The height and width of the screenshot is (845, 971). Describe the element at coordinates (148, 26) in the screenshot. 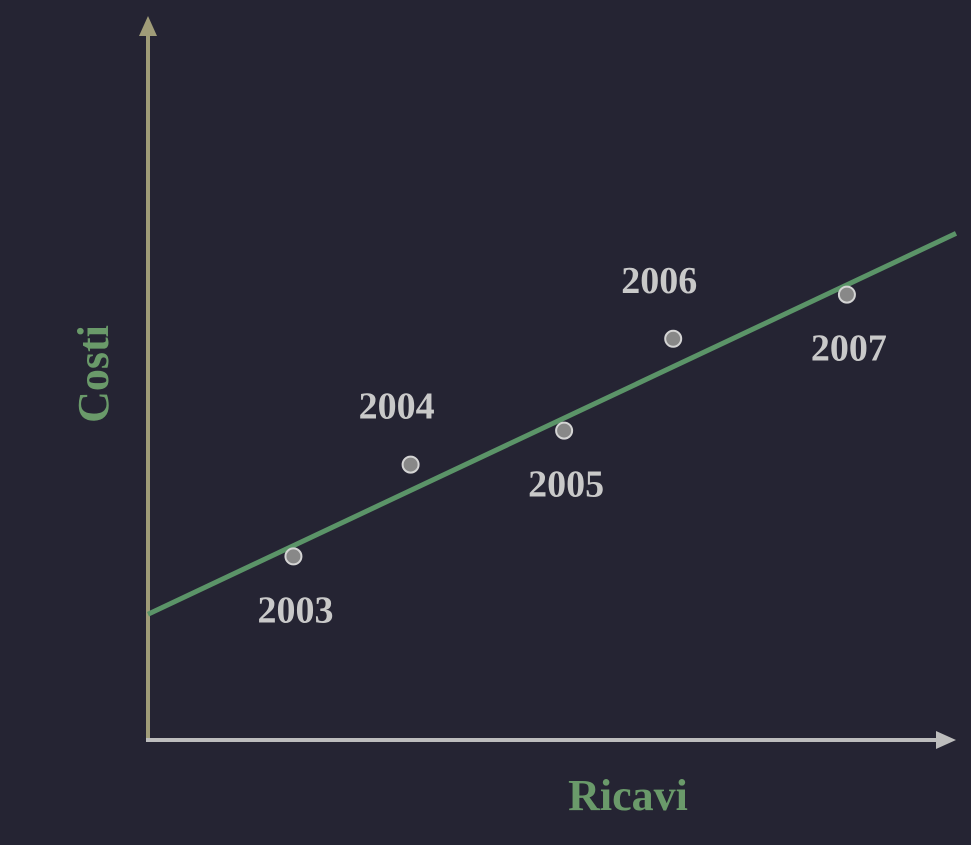

I see `y-axis-arrow` at that location.